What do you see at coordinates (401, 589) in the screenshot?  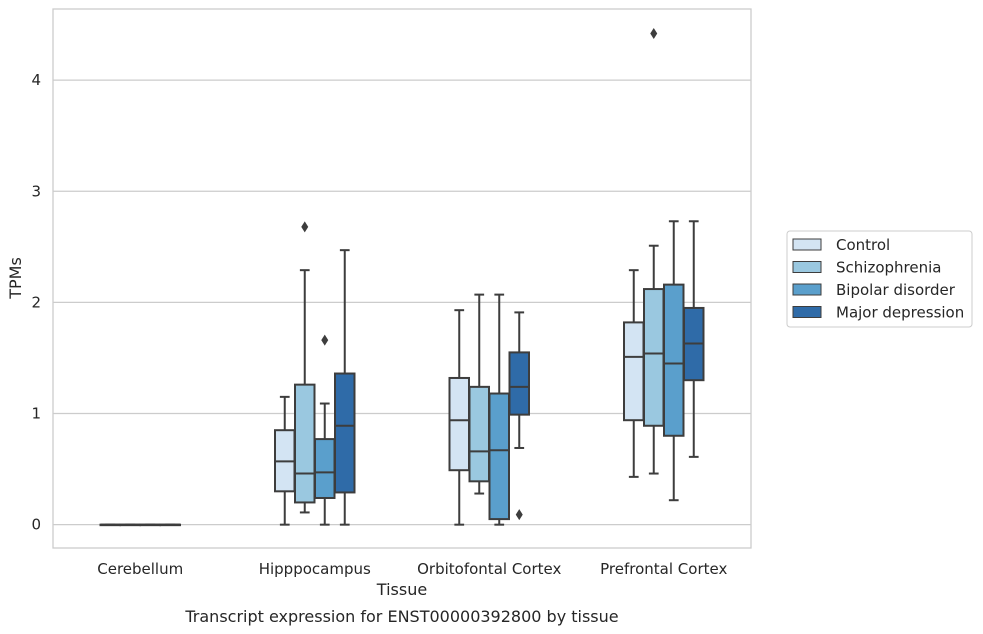 I see `x-axis-title: Tissue` at bounding box center [401, 589].